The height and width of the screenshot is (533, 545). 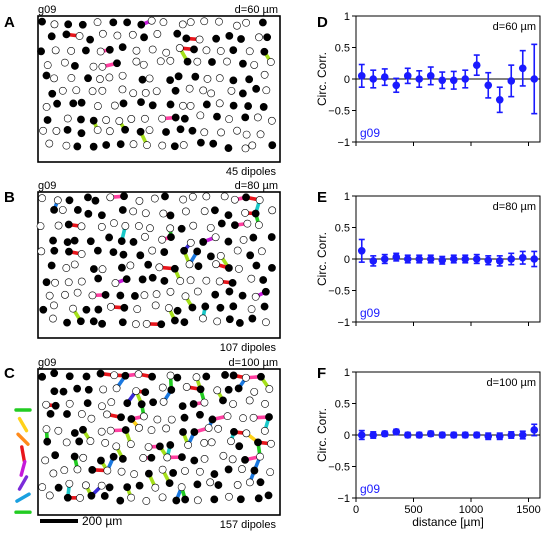 What do you see at coordinates (47, 363) in the screenshot?
I see `panel-id-label: g09` at bounding box center [47, 363].